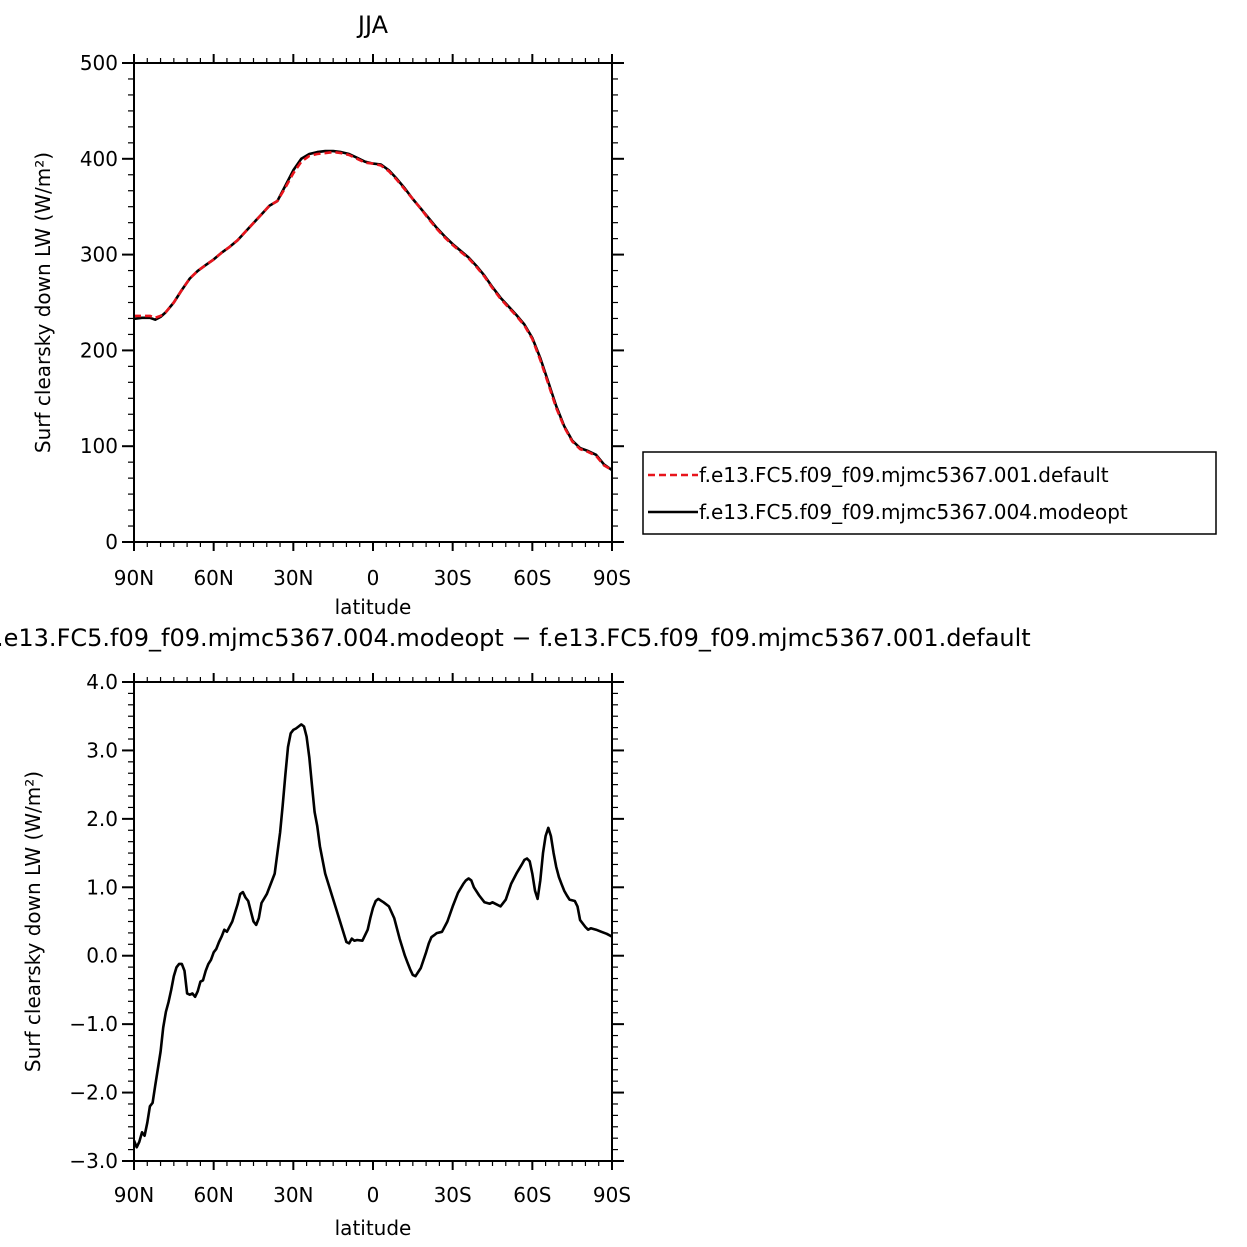  Describe the element at coordinates (913, 512) in the screenshot. I see `legend-entry-2: f.e13.FC5.f09_f09.mjmc5367.004.modeopt` at that location.